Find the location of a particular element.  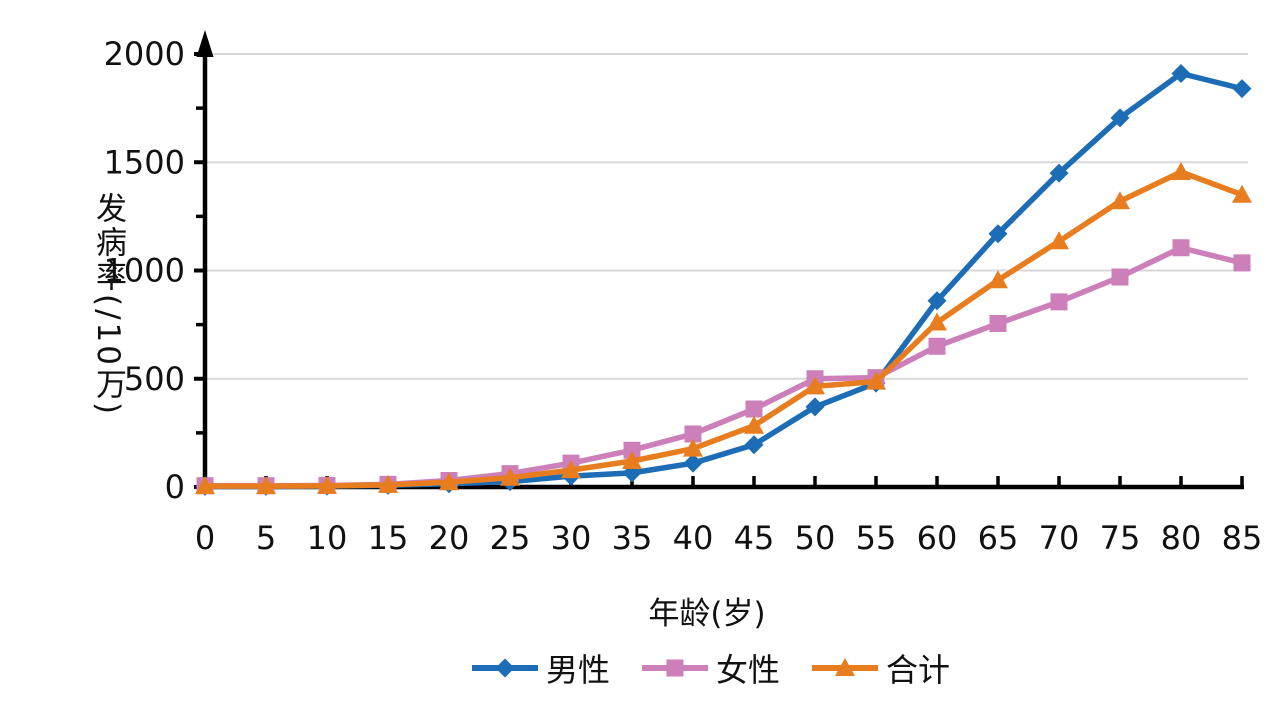

y-axis-arrow-icon is located at coordinates (205, 43).